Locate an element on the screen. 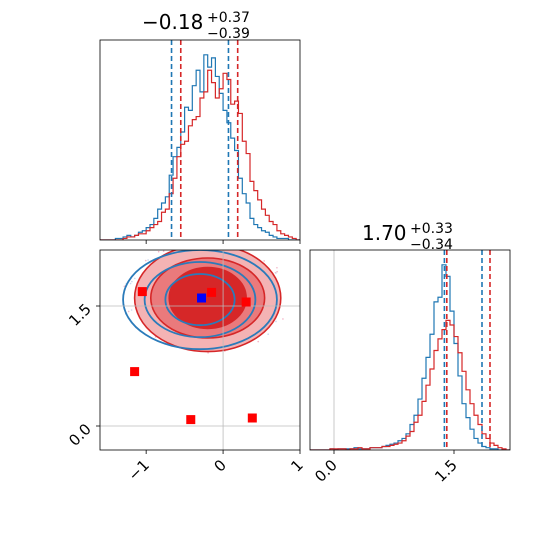 The height and width of the screenshot is (550, 550). title-top-left-plus: +0.37 is located at coordinates (228, 18).